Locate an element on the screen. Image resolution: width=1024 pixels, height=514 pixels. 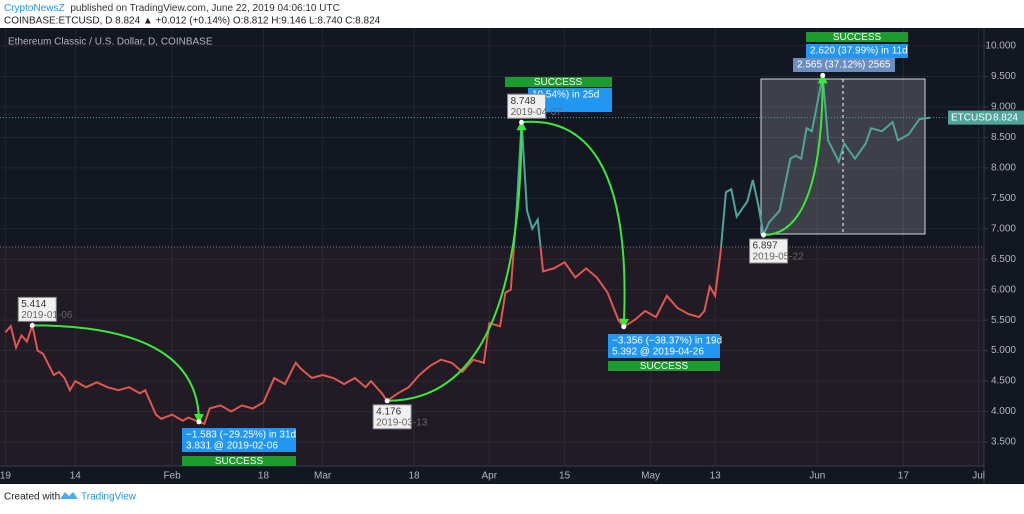
y-tick-label: 4.000 is located at coordinates (1003, 411).